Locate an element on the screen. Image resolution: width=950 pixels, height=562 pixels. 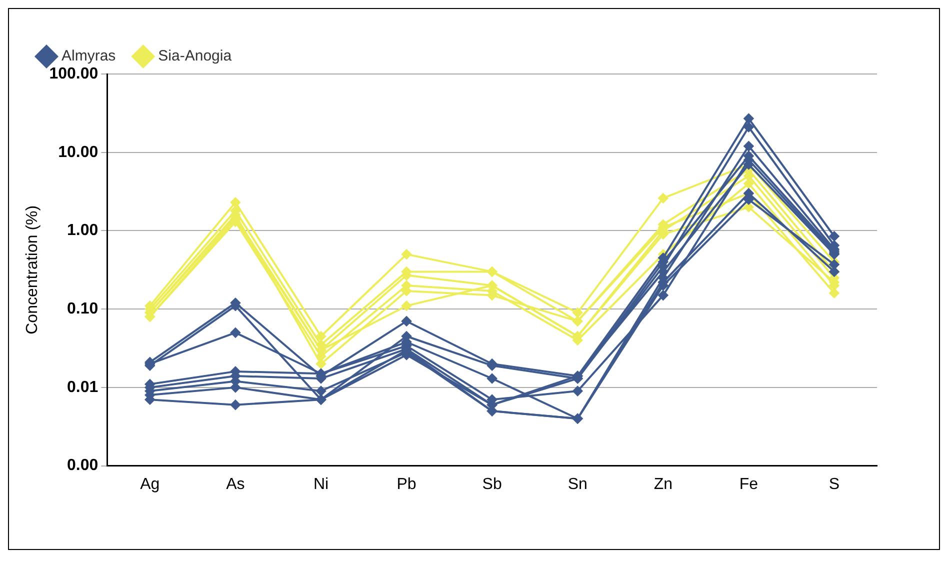
x-tick-label: Ni is located at coordinates (321, 484).